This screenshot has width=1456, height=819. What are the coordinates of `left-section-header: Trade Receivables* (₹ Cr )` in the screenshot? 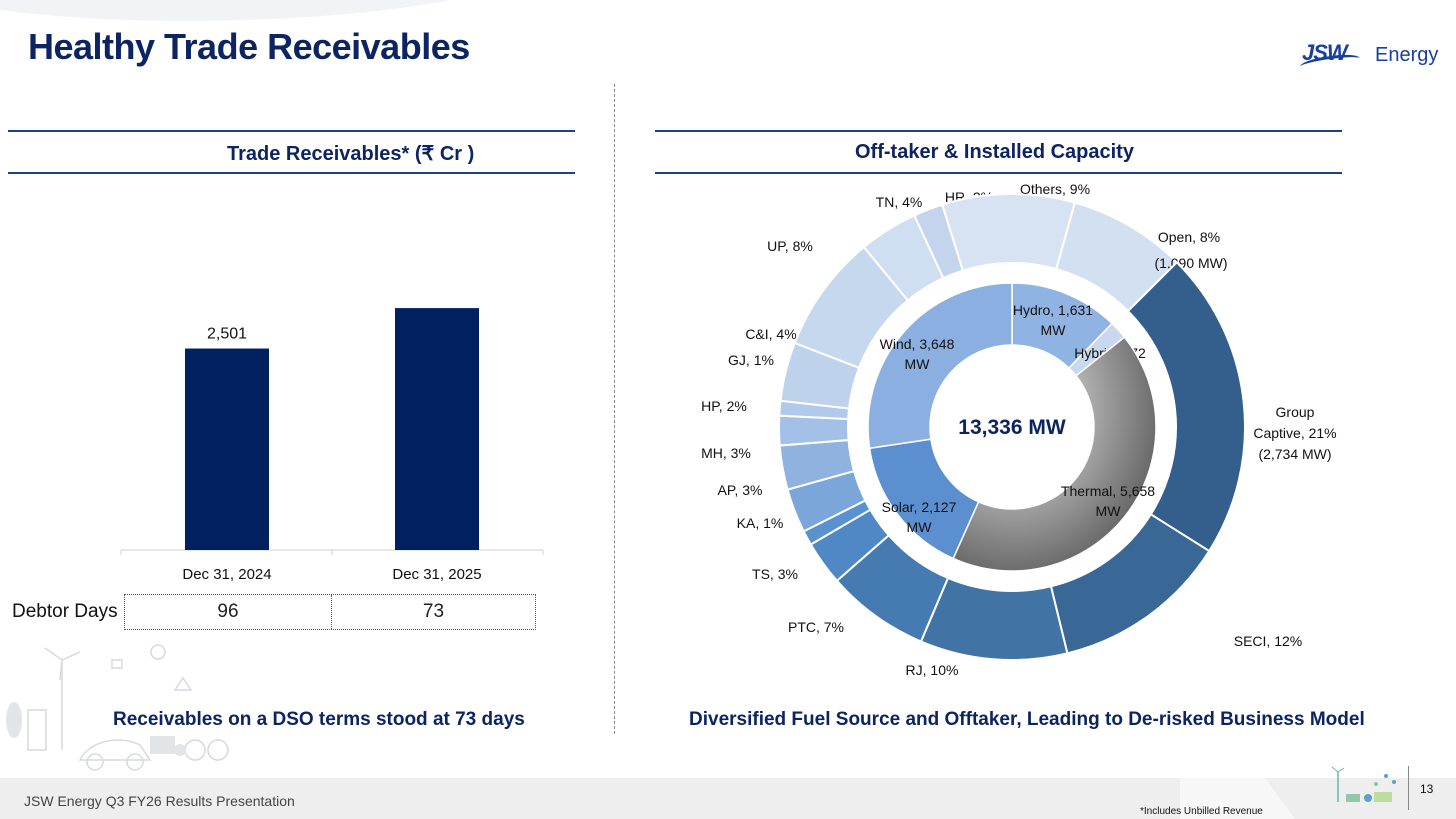 It's located at (291, 152).